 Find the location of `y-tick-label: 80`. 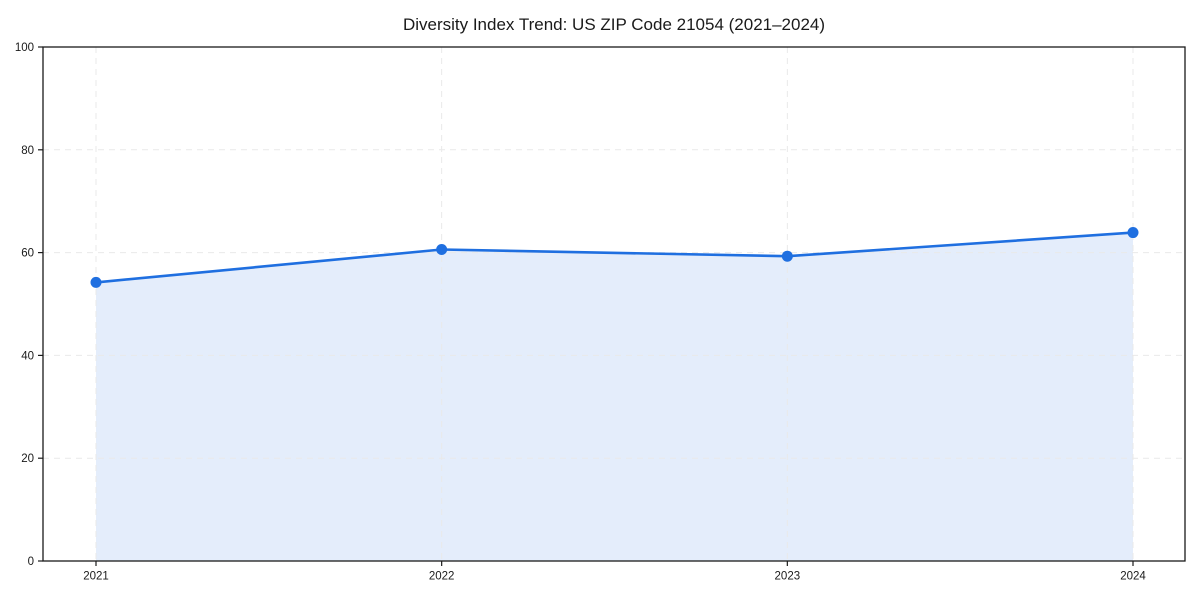

y-tick-label: 80 is located at coordinates (27, 151).